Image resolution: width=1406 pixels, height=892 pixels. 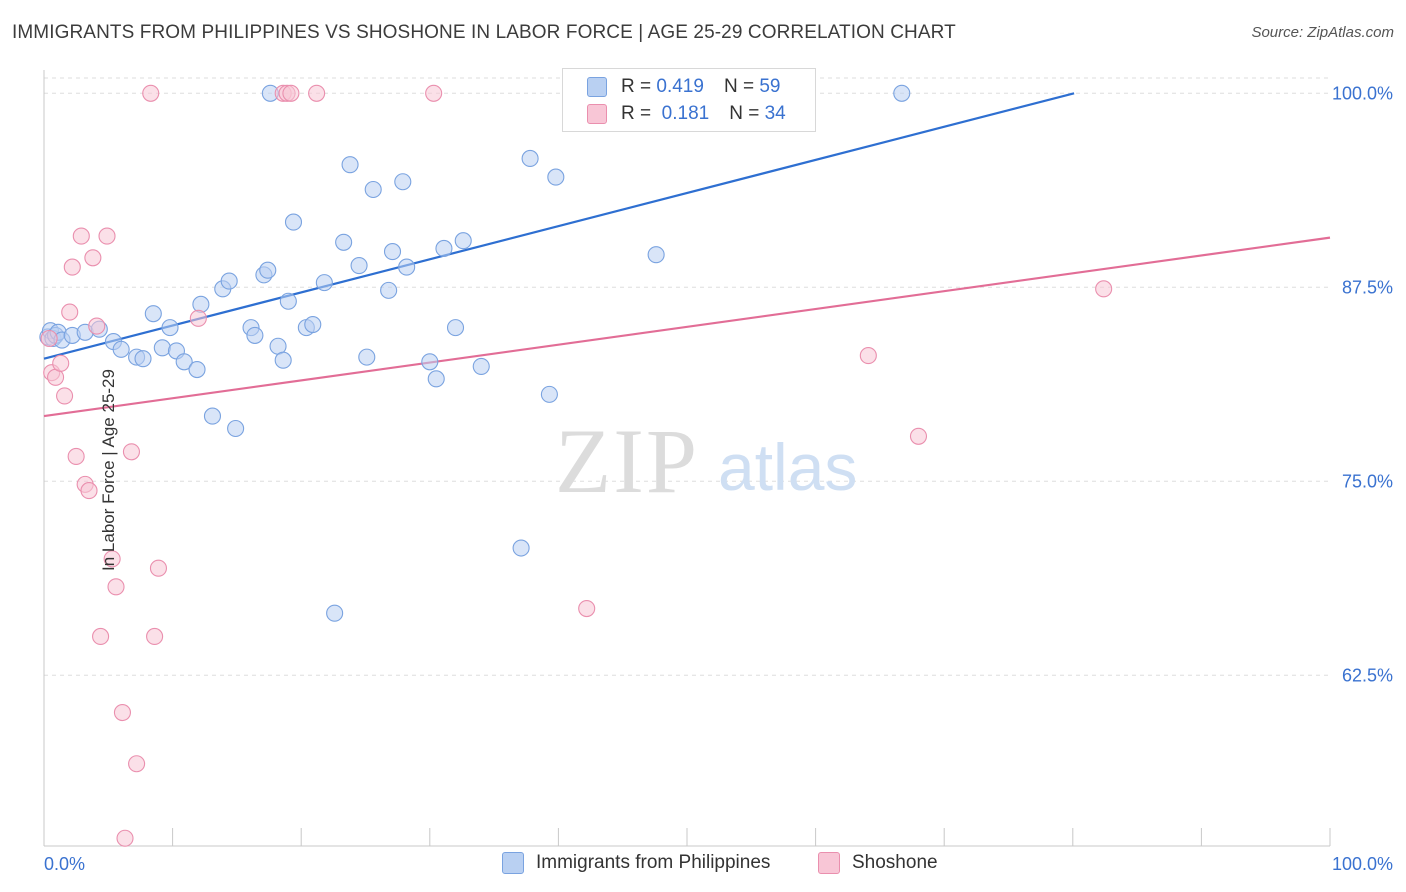 What do you see at coordinates (680, 86) in the screenshot?
I see `legend-r-value: 0.419` at bounding box center [680, 86].